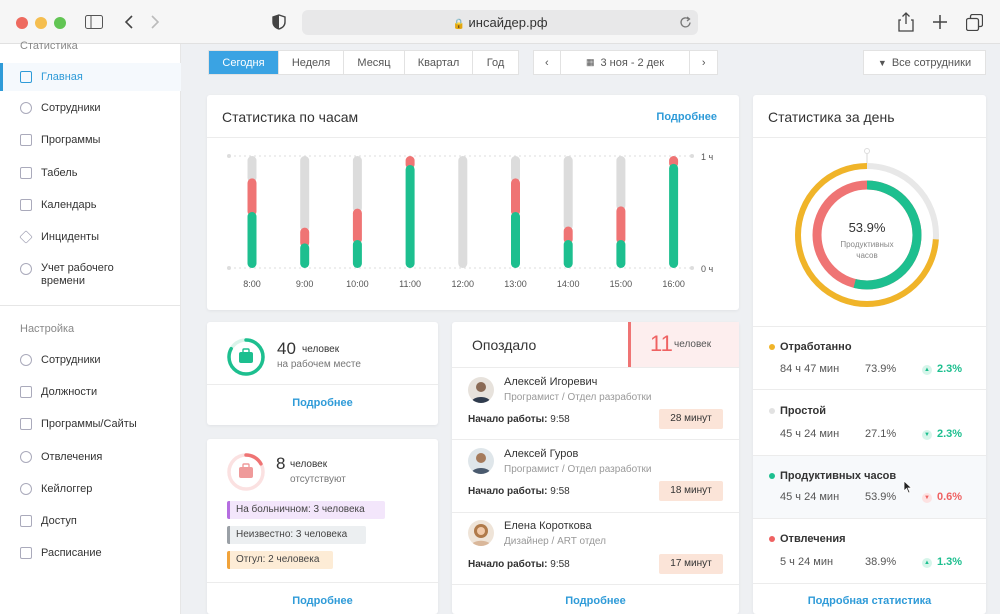 The width and height of the screenshot is (1000, 614). Describe the element at coordinates (49, 46) in the screenshot. I see `section-title-statistics: Статистика` at that location.